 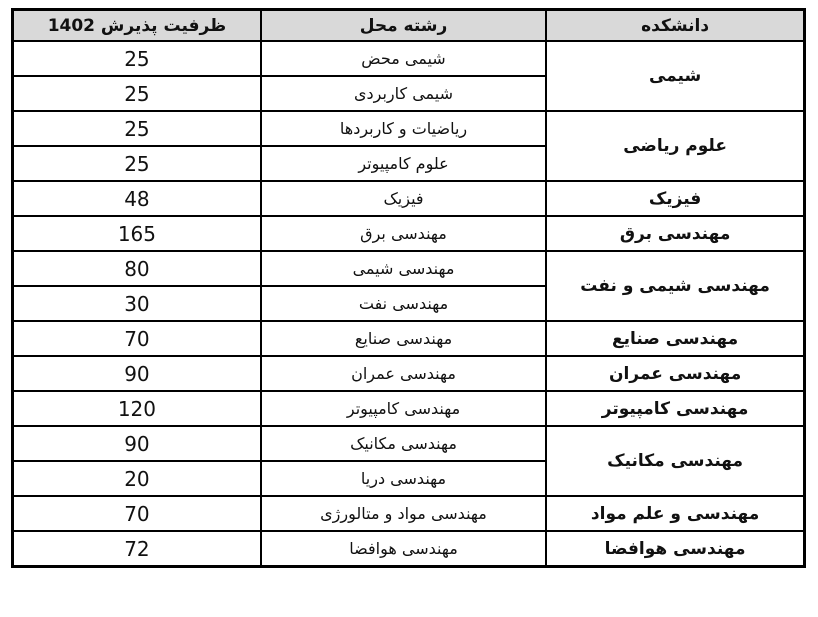 What do you see at coordinates (675, 549) in the screenshot?
I see `faculty-cell: مهندسی هوافضا` at bounding box center [675, 549].